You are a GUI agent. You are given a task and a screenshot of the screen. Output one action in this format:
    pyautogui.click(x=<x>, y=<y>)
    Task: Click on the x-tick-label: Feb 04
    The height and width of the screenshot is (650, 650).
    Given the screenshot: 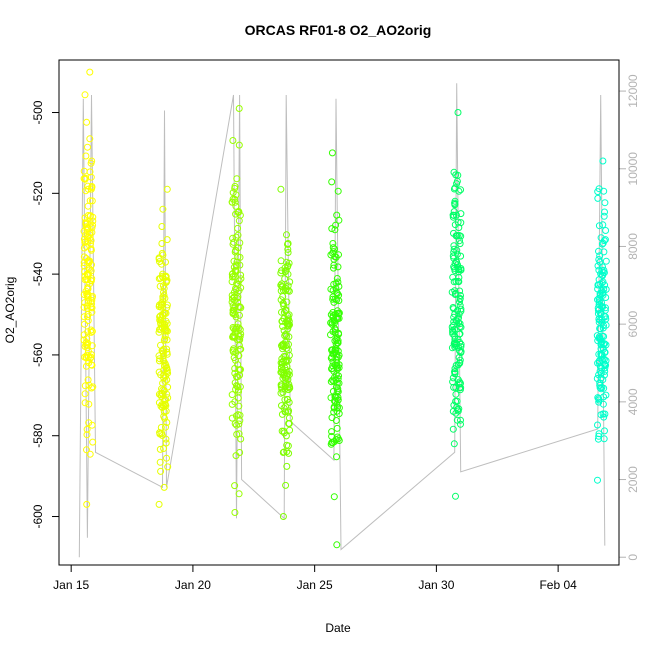 What is the action you would take?
    pyautogui.click(x=558, y=585)
    